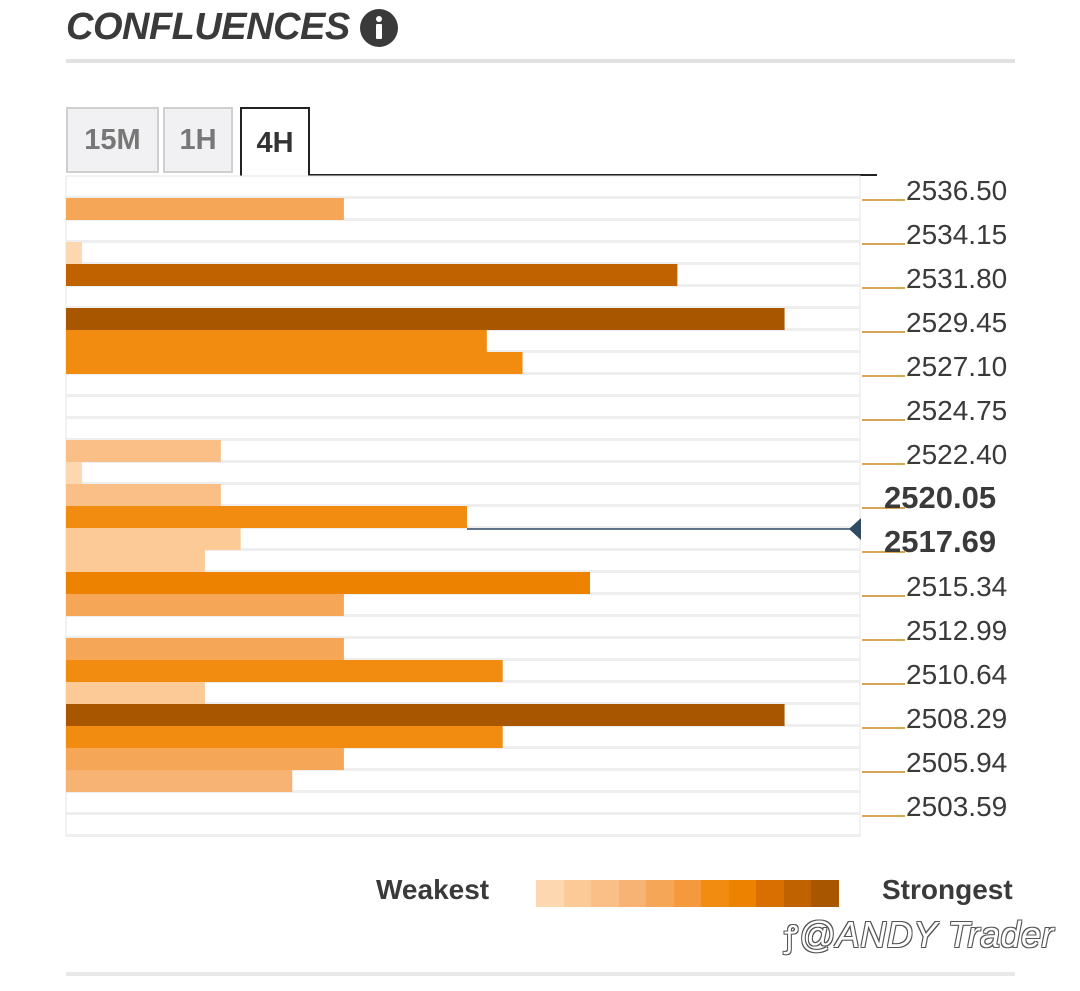  I want to click on price-label: 2510.64, so click(956, 674).